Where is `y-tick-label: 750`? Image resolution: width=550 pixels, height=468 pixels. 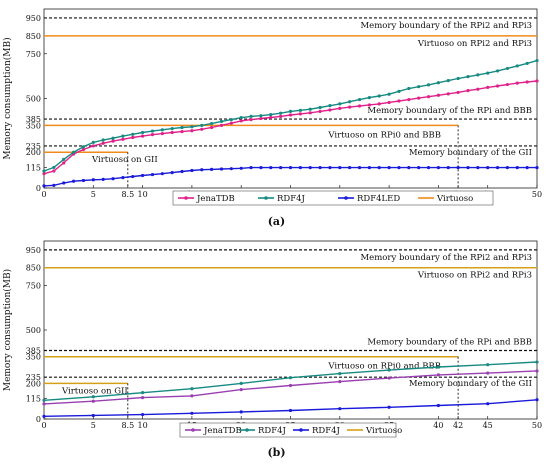 y-tick-label: 750 is located at coordinates (33, 286).